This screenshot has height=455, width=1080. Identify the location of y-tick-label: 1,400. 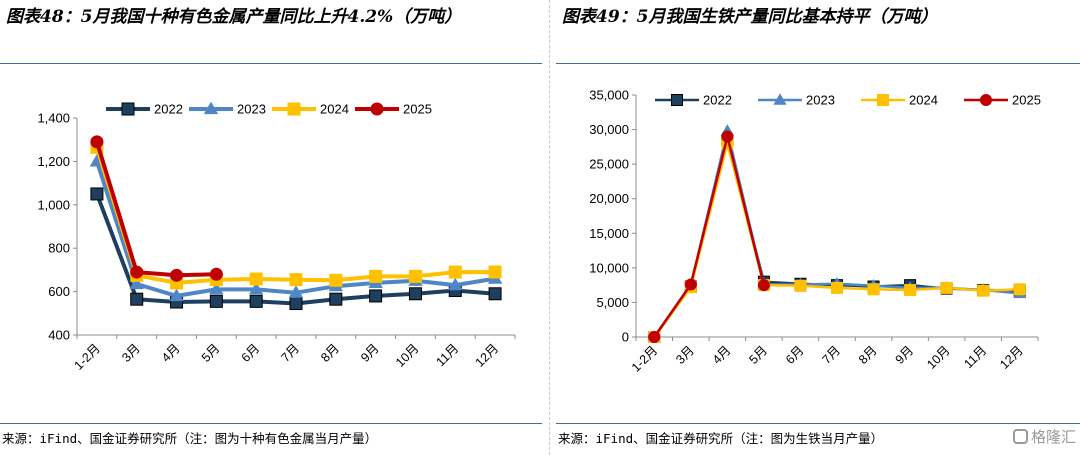
(53, 118).